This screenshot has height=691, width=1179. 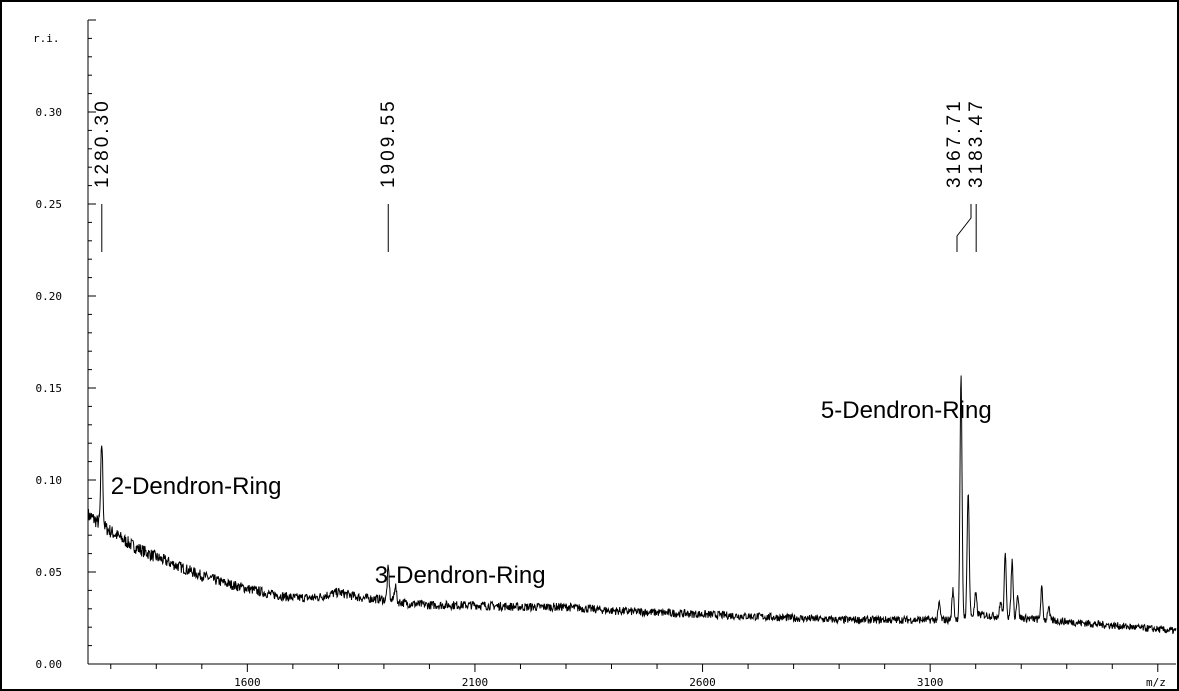 What do you see at coordinates (976, 143) in the screenshot?
I see `peak-label: 3183.47` at bounding box center [976, 143].